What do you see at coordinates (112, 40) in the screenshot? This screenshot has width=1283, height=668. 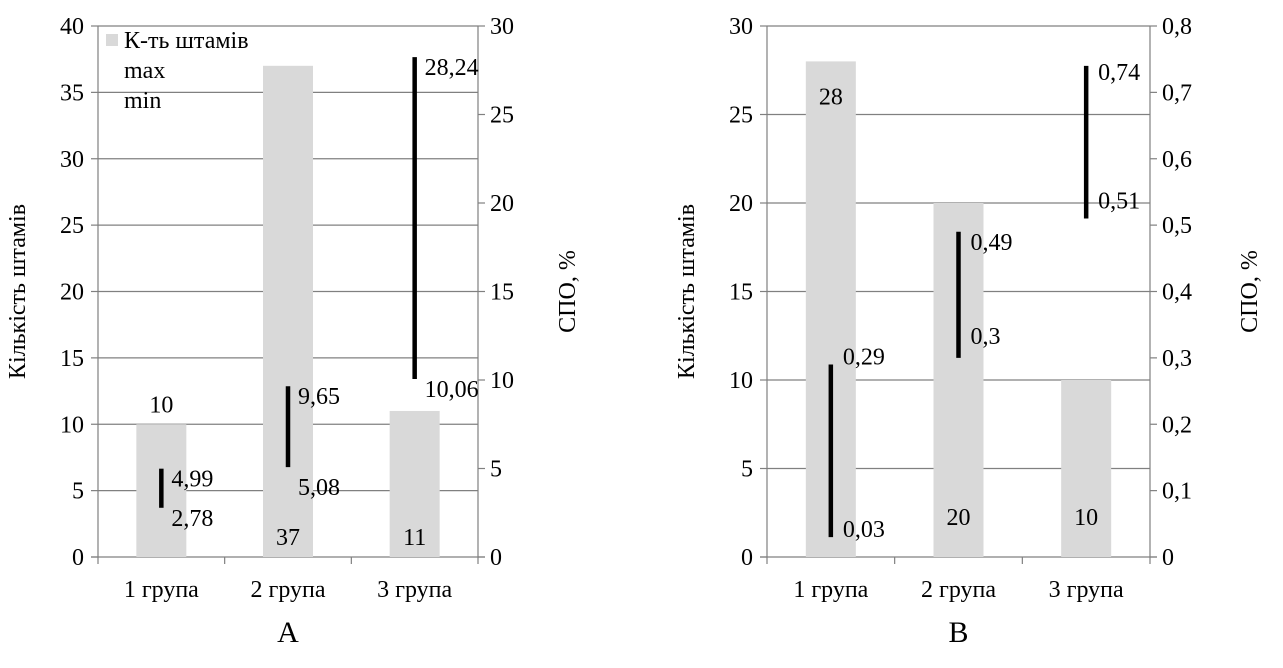 I see `legend-swatch-bar` at bounding box center [112, 40].